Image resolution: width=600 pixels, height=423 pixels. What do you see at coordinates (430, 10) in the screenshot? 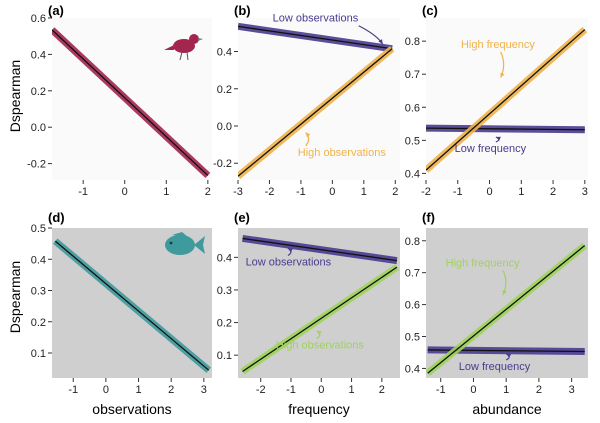
I see `panel-label: (c)` at bounding box center [430, 10].